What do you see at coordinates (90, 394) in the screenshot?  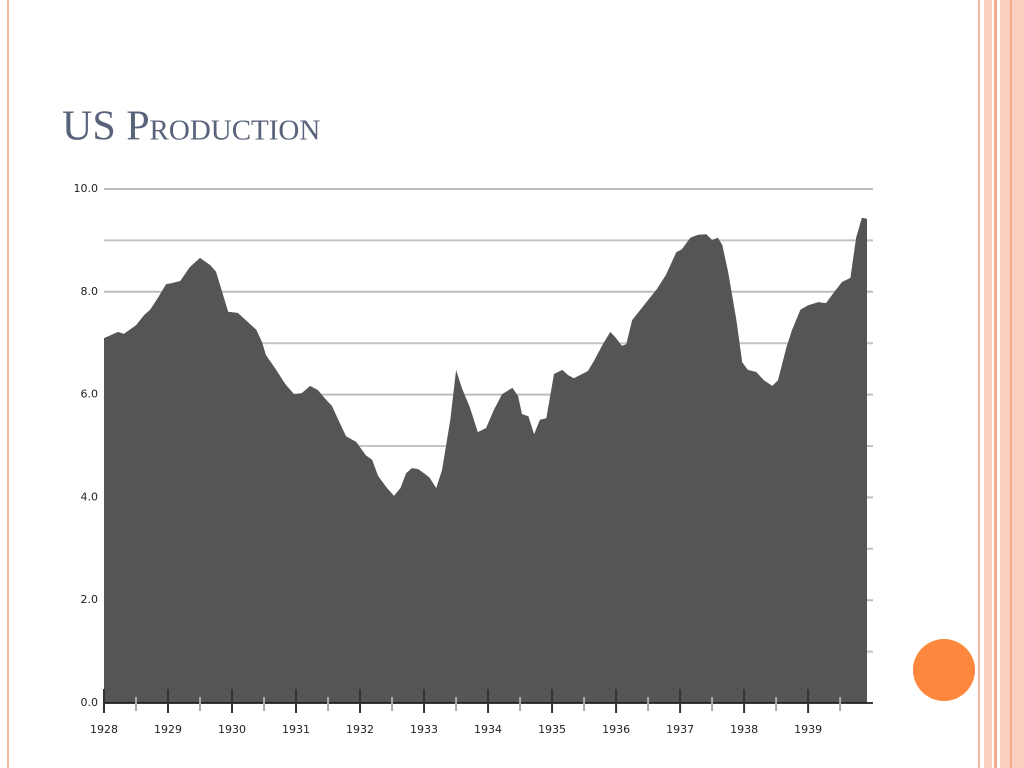 I see `y-tick-label: 6.0` at bounding box center [90, 394].